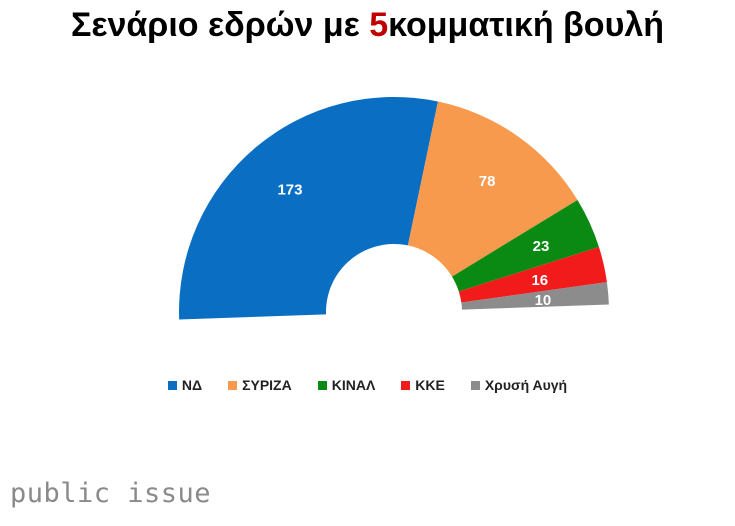 This screenshot has width=735, height=526. What do you see at coordinates (289, 189) in the screenshot?
I see `data-label-νδ: 173` at bounding box center [289, 189].